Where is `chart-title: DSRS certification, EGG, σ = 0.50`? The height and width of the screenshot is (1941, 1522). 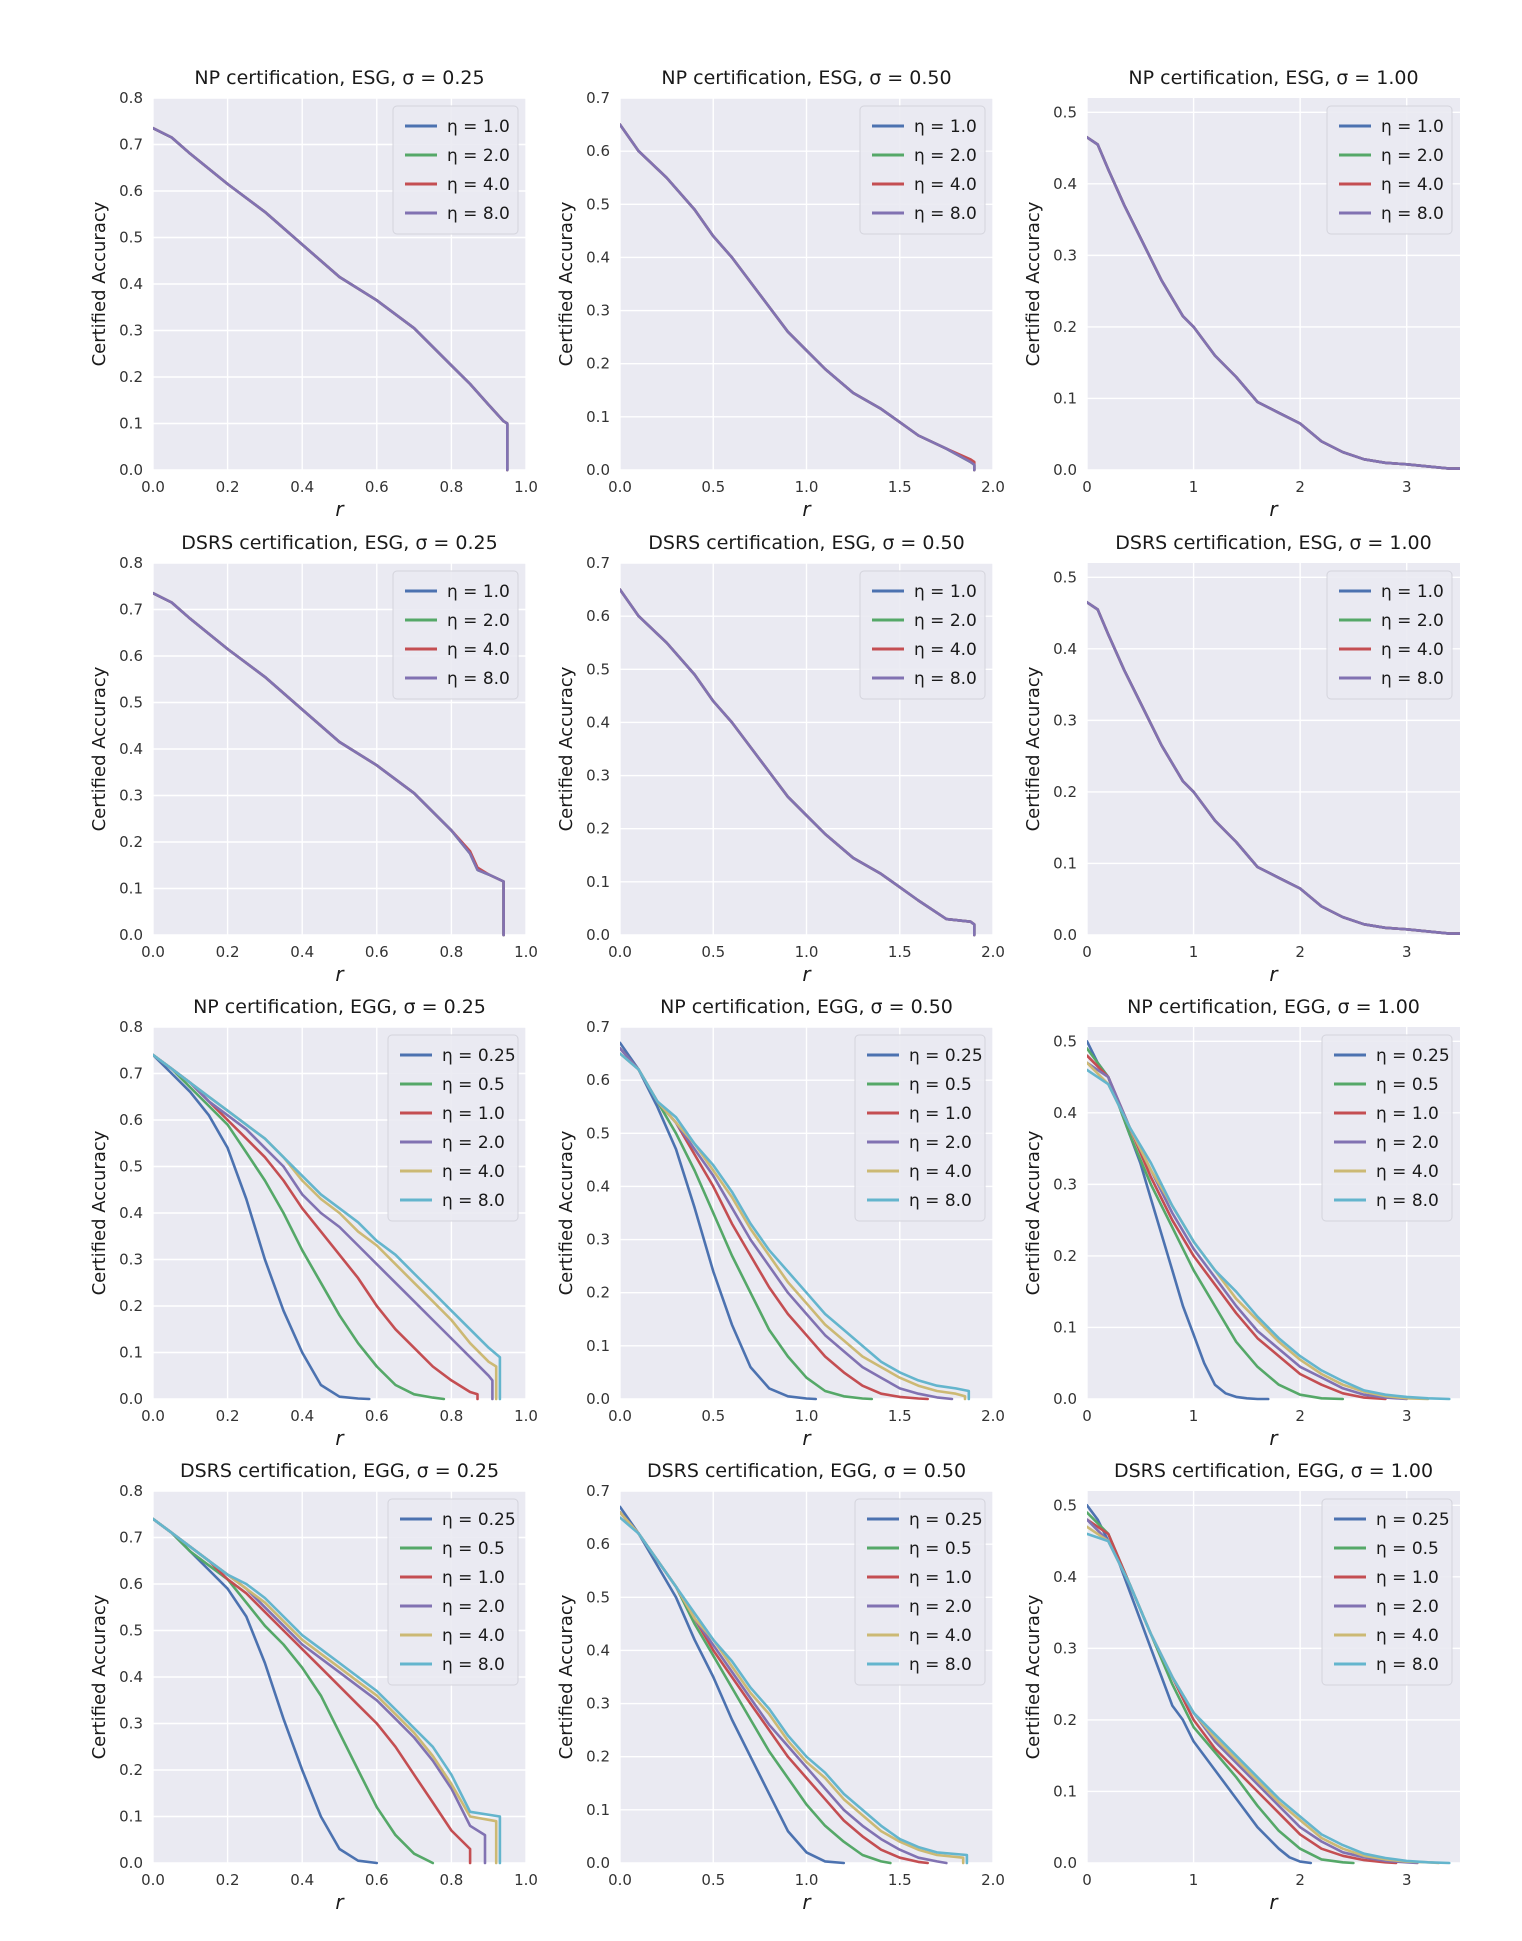
chart-title: DSRS certification, EGG, σ = 0.50 is located at coordinates (806, 1471).